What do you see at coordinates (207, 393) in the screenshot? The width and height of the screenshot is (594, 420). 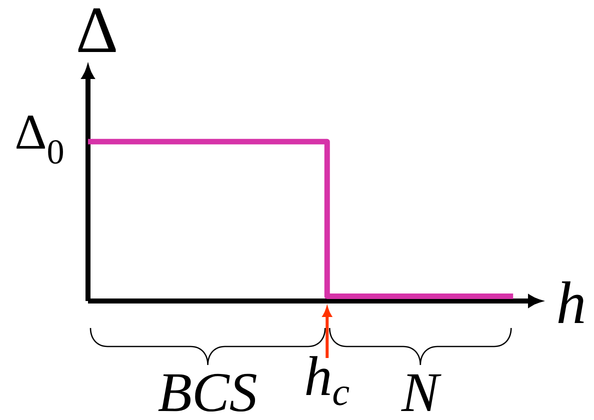 I see `text: BCS` at bounding box center [207, 393].